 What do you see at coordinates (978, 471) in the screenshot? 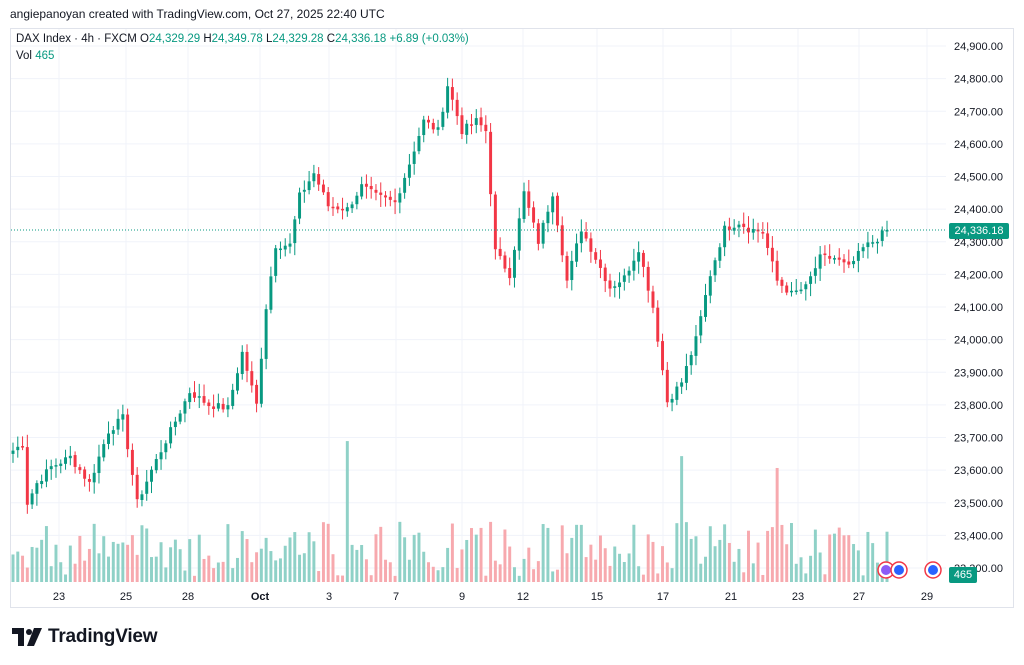
I see `y-tick-label: 23,600.00` at bounding box center [978, 471].